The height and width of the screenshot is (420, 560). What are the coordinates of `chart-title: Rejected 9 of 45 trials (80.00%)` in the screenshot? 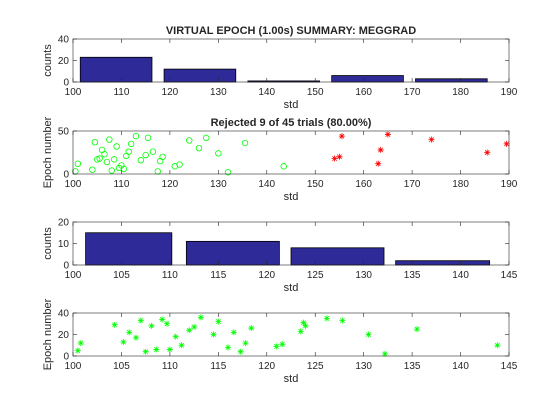 It's located at (291, 123).